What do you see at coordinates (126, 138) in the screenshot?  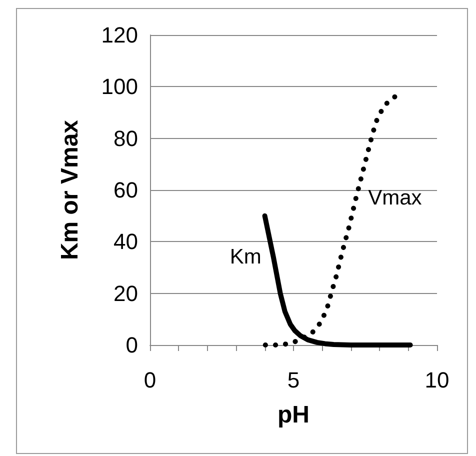 I see `y-tick-label: 80` at bounding box center [126, 138].